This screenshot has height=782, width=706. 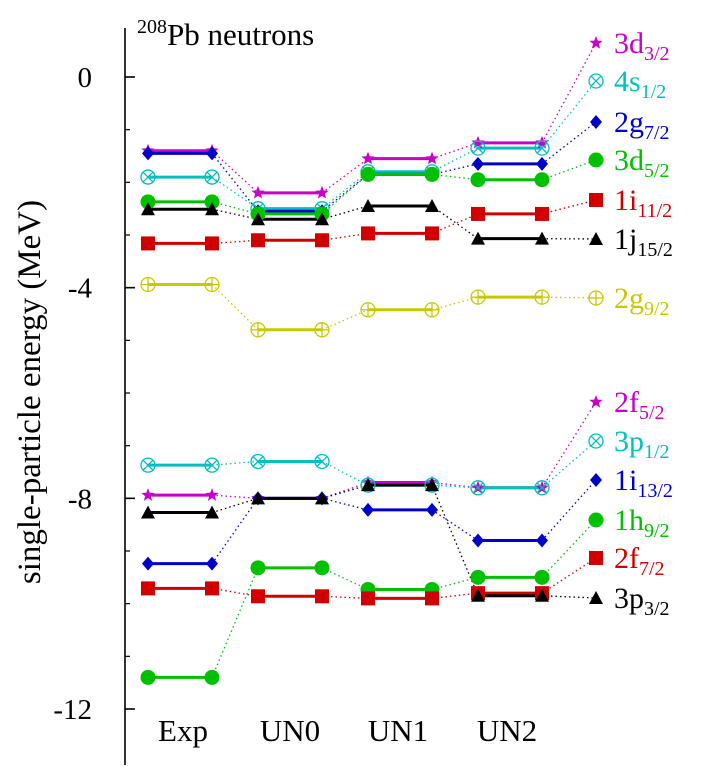 I want to click on y-tick-label: -12, so click(x=72, y=710).